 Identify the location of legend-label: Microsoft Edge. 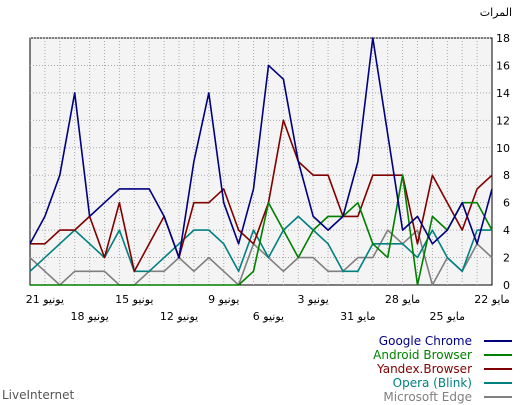
(427, 397).